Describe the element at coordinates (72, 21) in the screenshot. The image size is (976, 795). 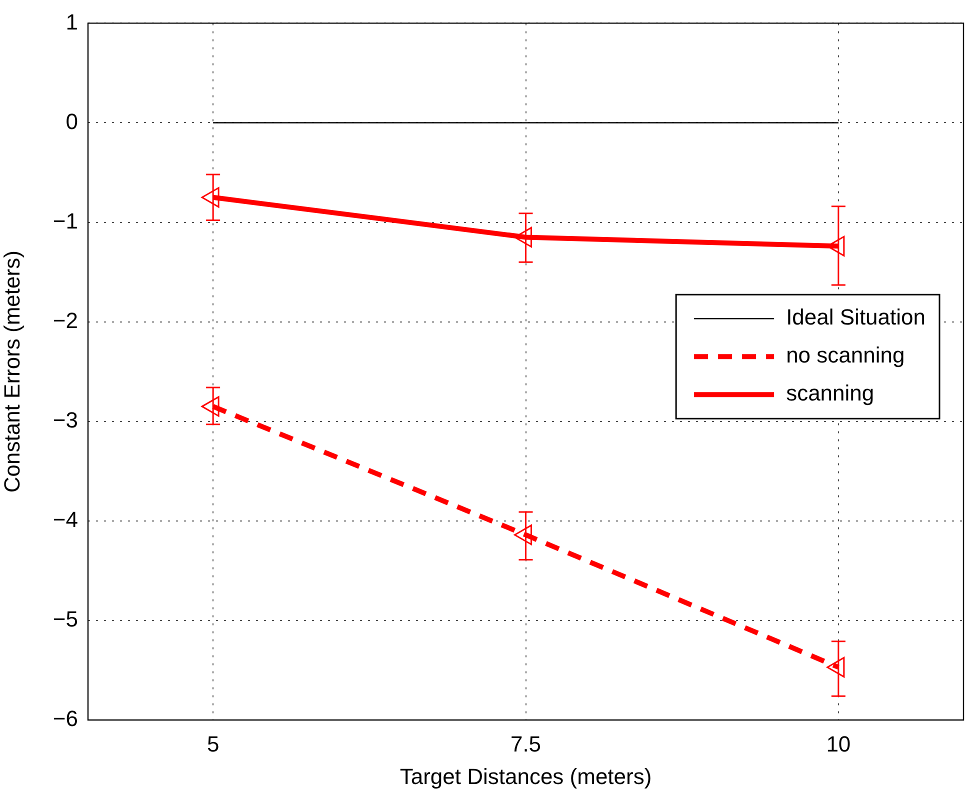
I see `y-tick-label: 1` at that location.